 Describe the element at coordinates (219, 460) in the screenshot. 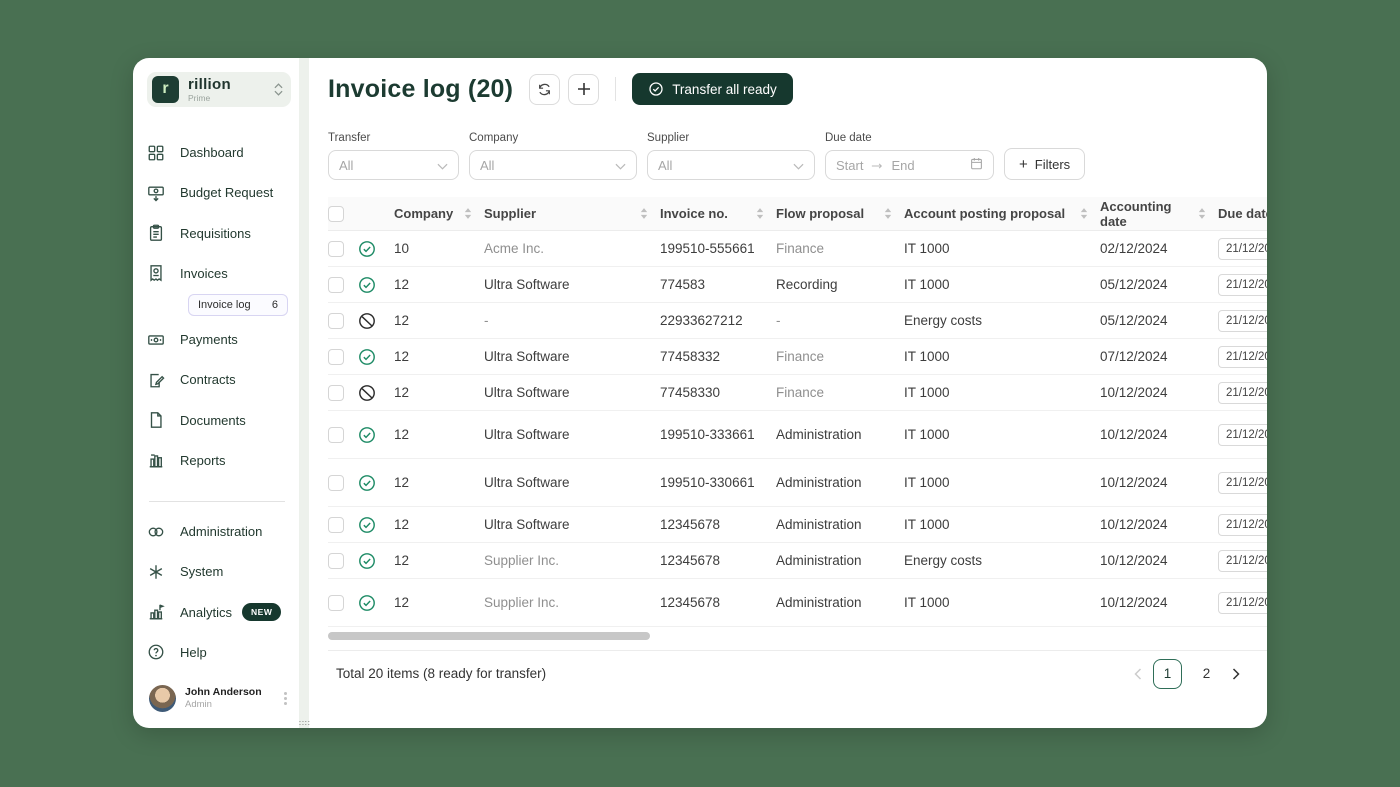

I see `sidebar-item-reports: Reports` at that location.